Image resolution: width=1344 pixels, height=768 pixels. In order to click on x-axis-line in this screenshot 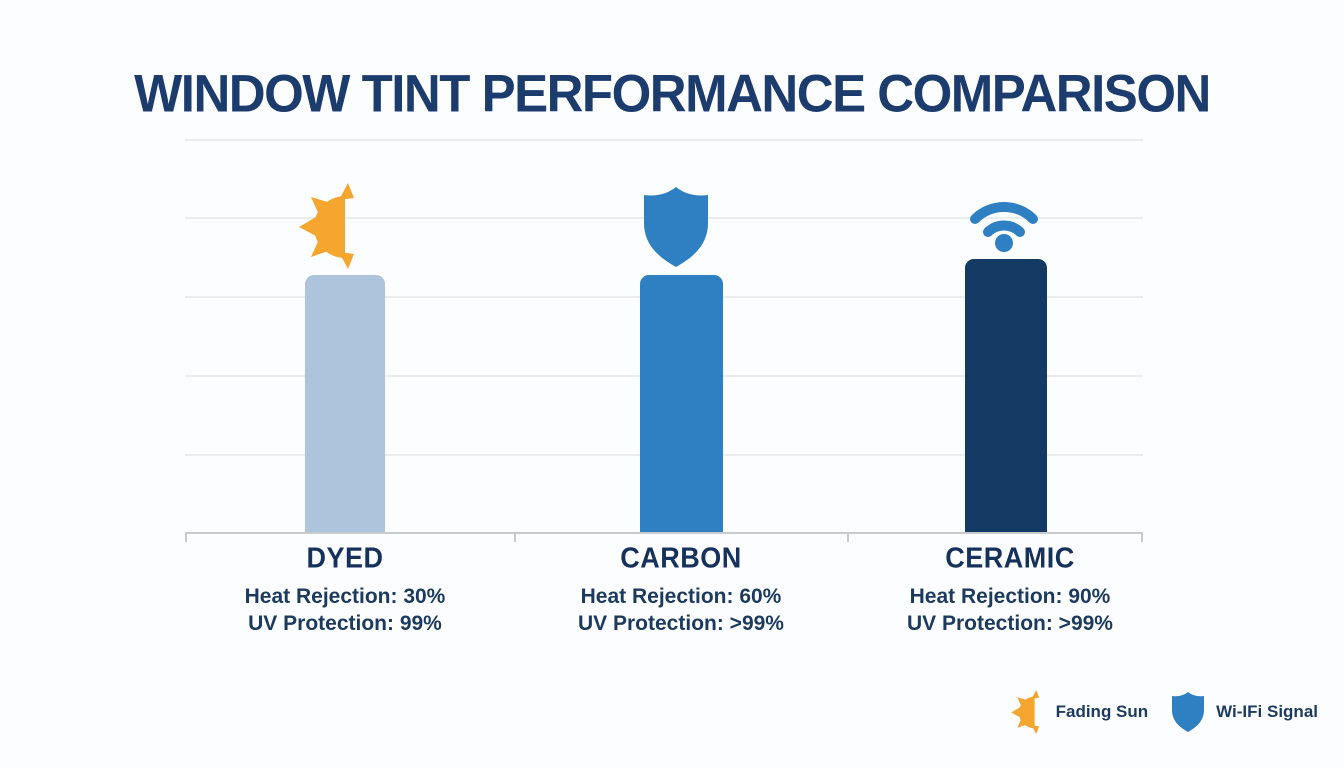, I will do `click(664, 533)`.